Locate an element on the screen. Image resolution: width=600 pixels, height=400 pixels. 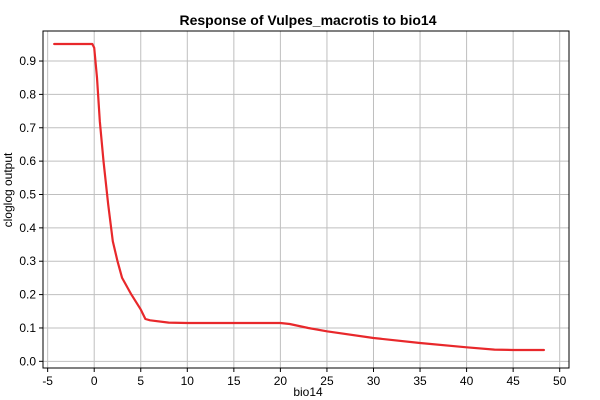
x-tick-label: 10 is located at coordinates (188, 381).